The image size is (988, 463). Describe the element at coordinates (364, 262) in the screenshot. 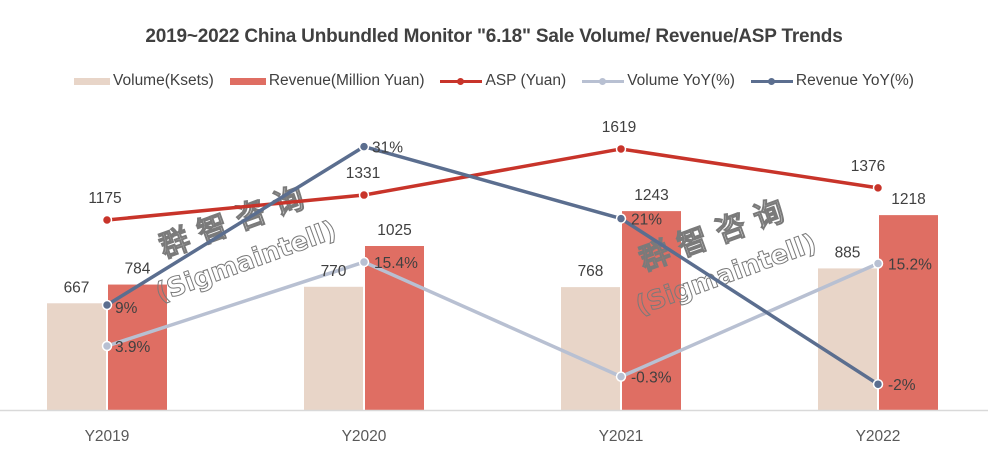

I see `point-volume-yoy-y2020` at that location.